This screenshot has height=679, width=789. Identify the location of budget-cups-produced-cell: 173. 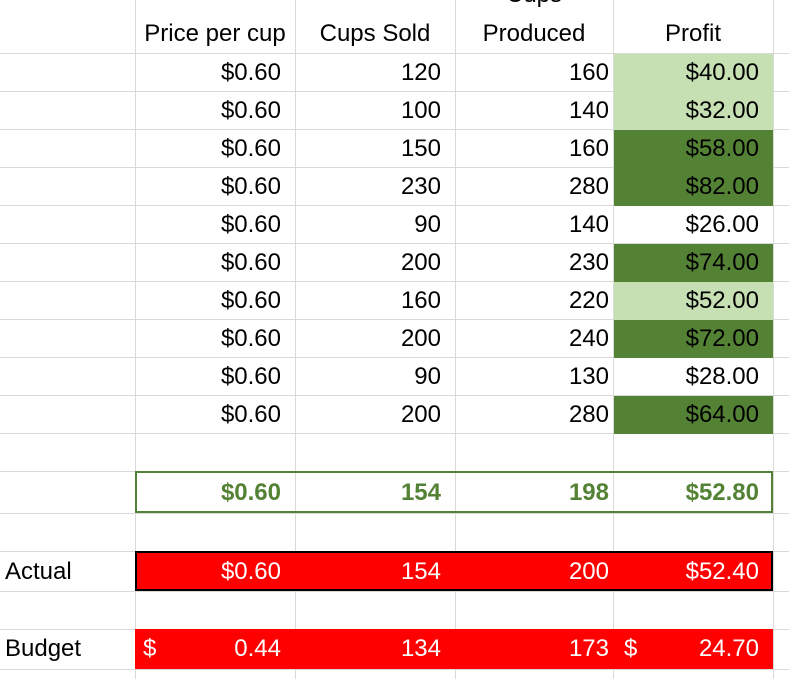
(588, 648).